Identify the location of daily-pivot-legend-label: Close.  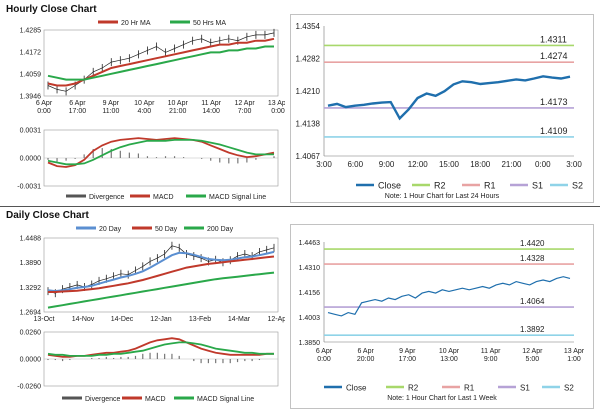
(356, 388).